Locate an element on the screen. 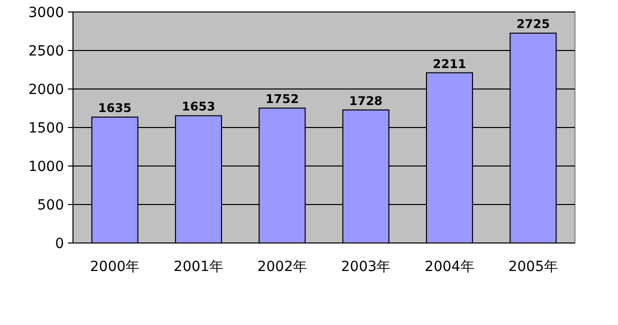 This screenshot has width=618, height=325. y-tick-label: 500 is located at coordinates (50, 205).